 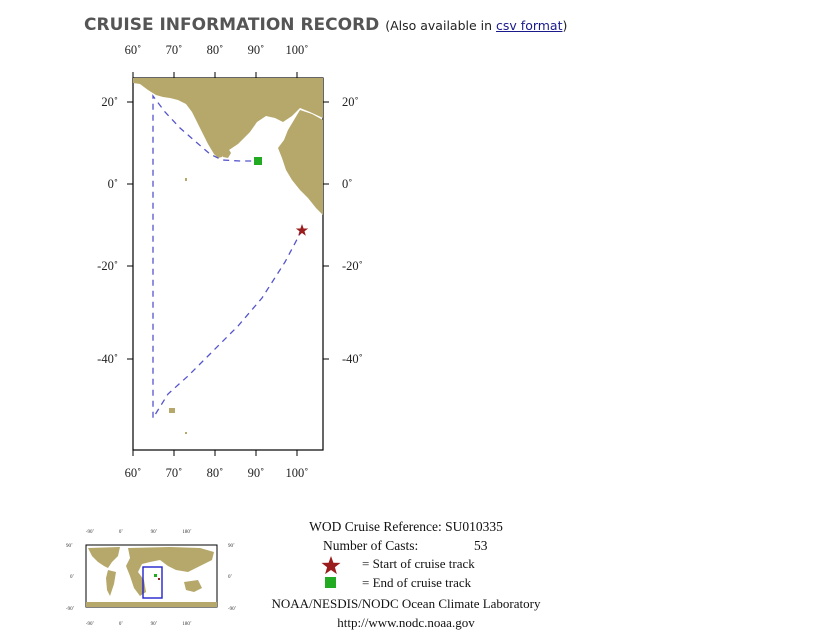 I want to click on lon-label-bottom: 100˚, so click(x=297, y=473).